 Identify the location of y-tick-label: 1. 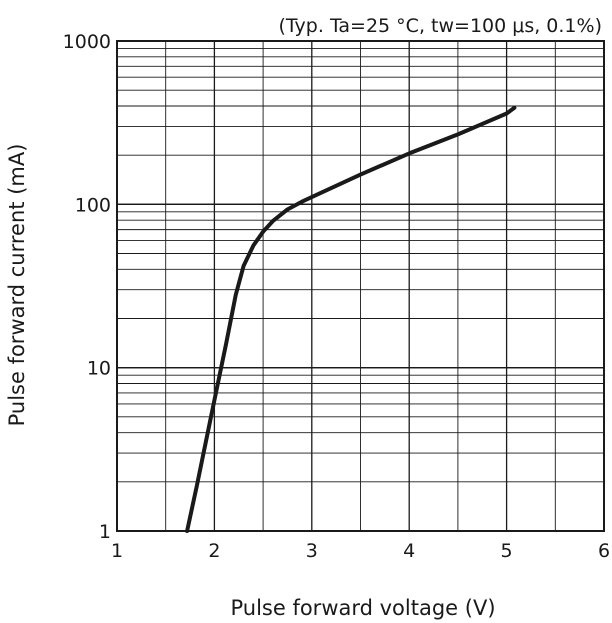
(105, 532).